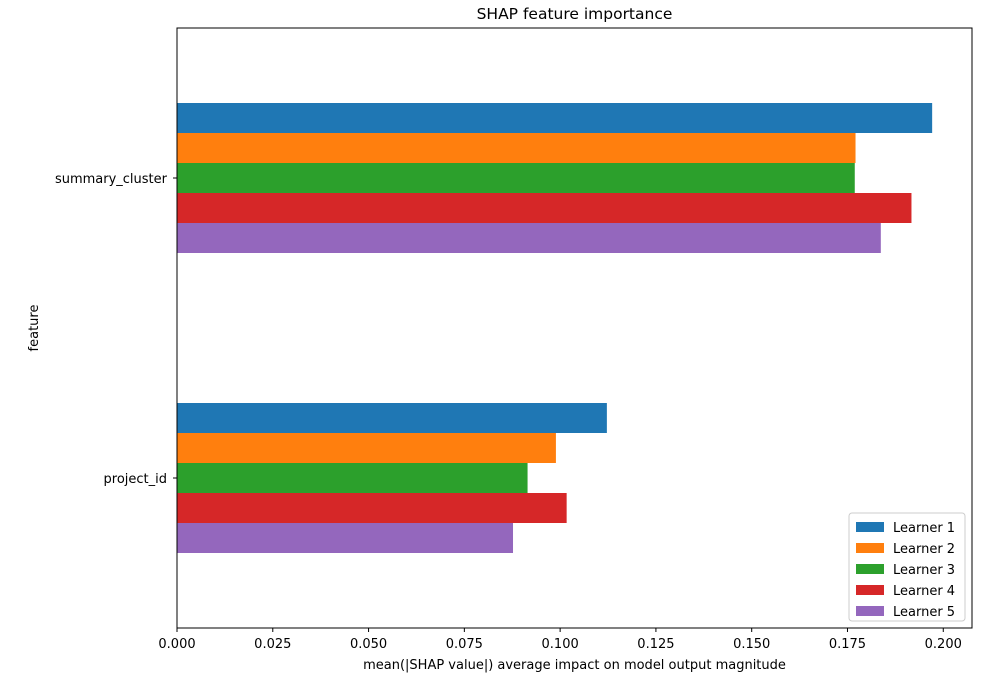  I want to click on legend-label-learner-5: Learner 5, so click(924, 612).